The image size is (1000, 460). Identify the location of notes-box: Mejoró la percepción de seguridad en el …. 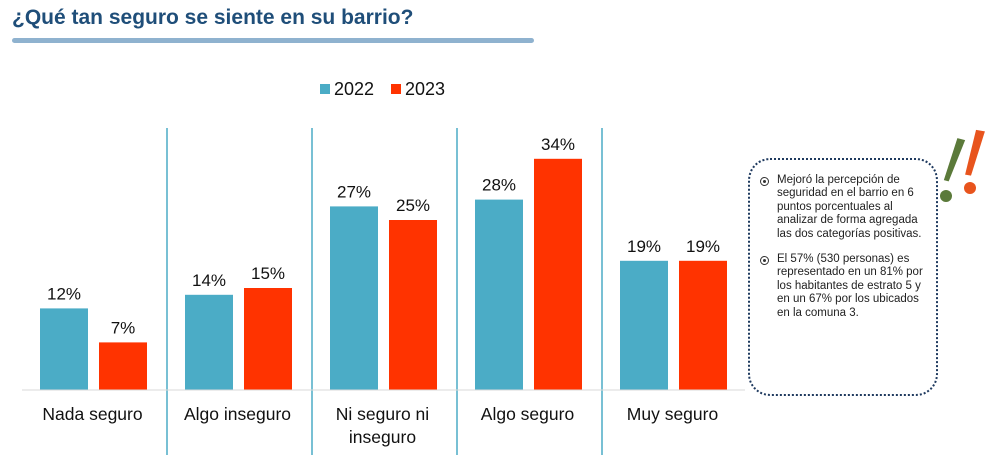
(843, 277).